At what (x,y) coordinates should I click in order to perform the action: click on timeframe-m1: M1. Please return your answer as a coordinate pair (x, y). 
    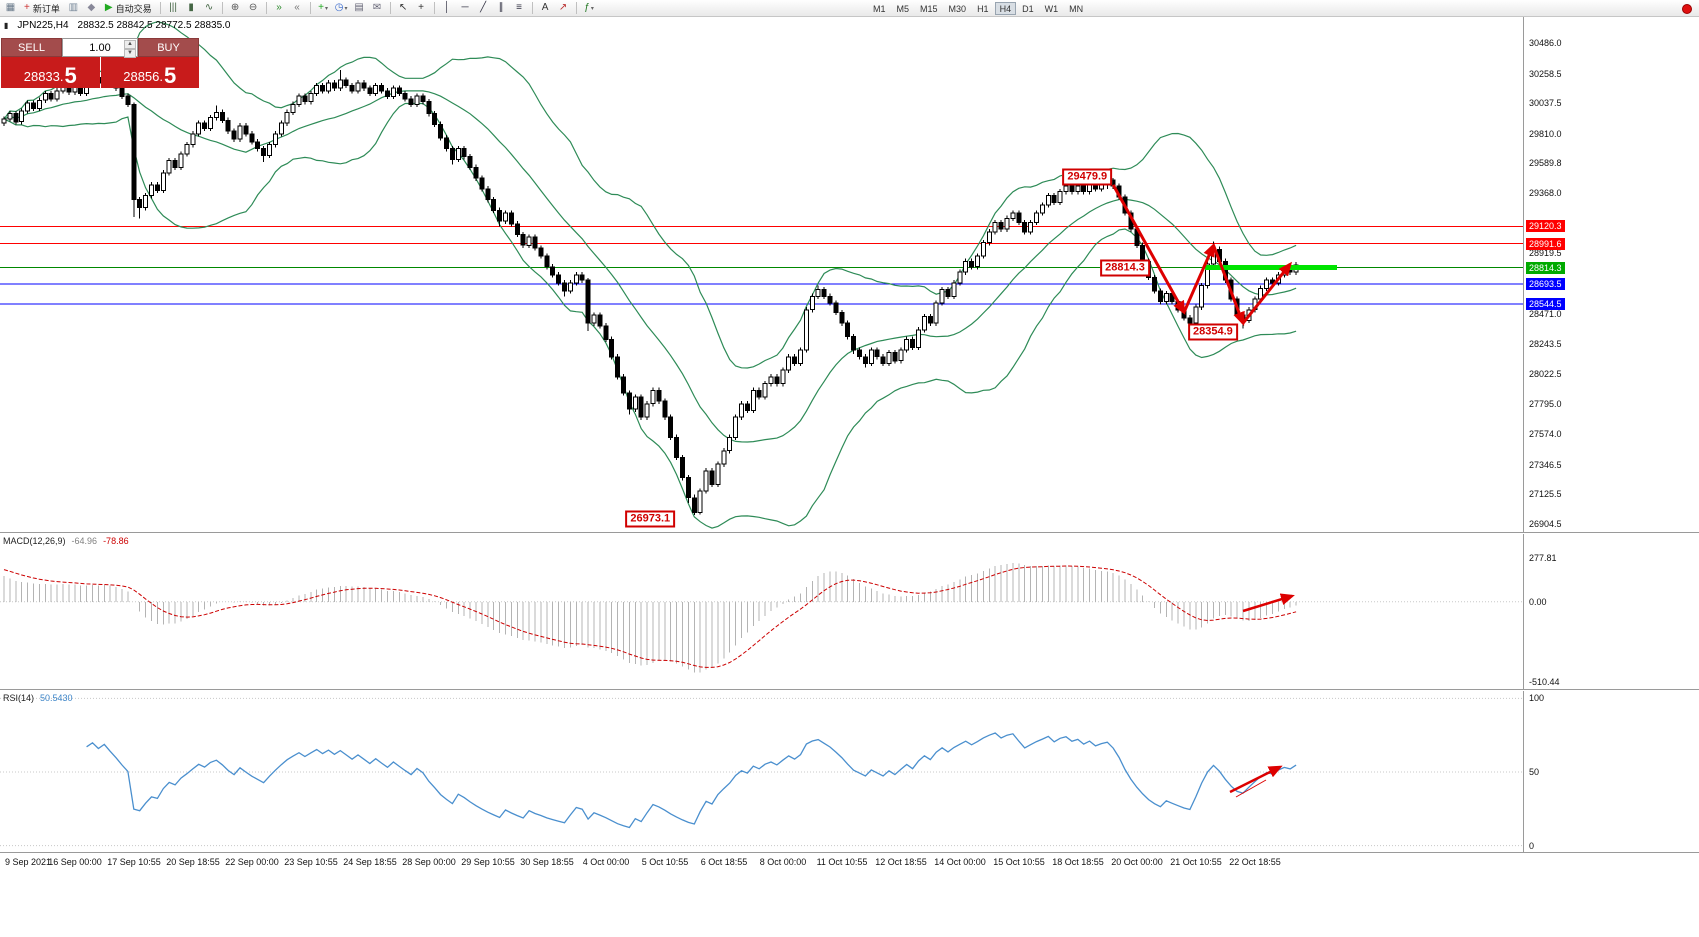
    Looking at the image, I should click on (879, 8).